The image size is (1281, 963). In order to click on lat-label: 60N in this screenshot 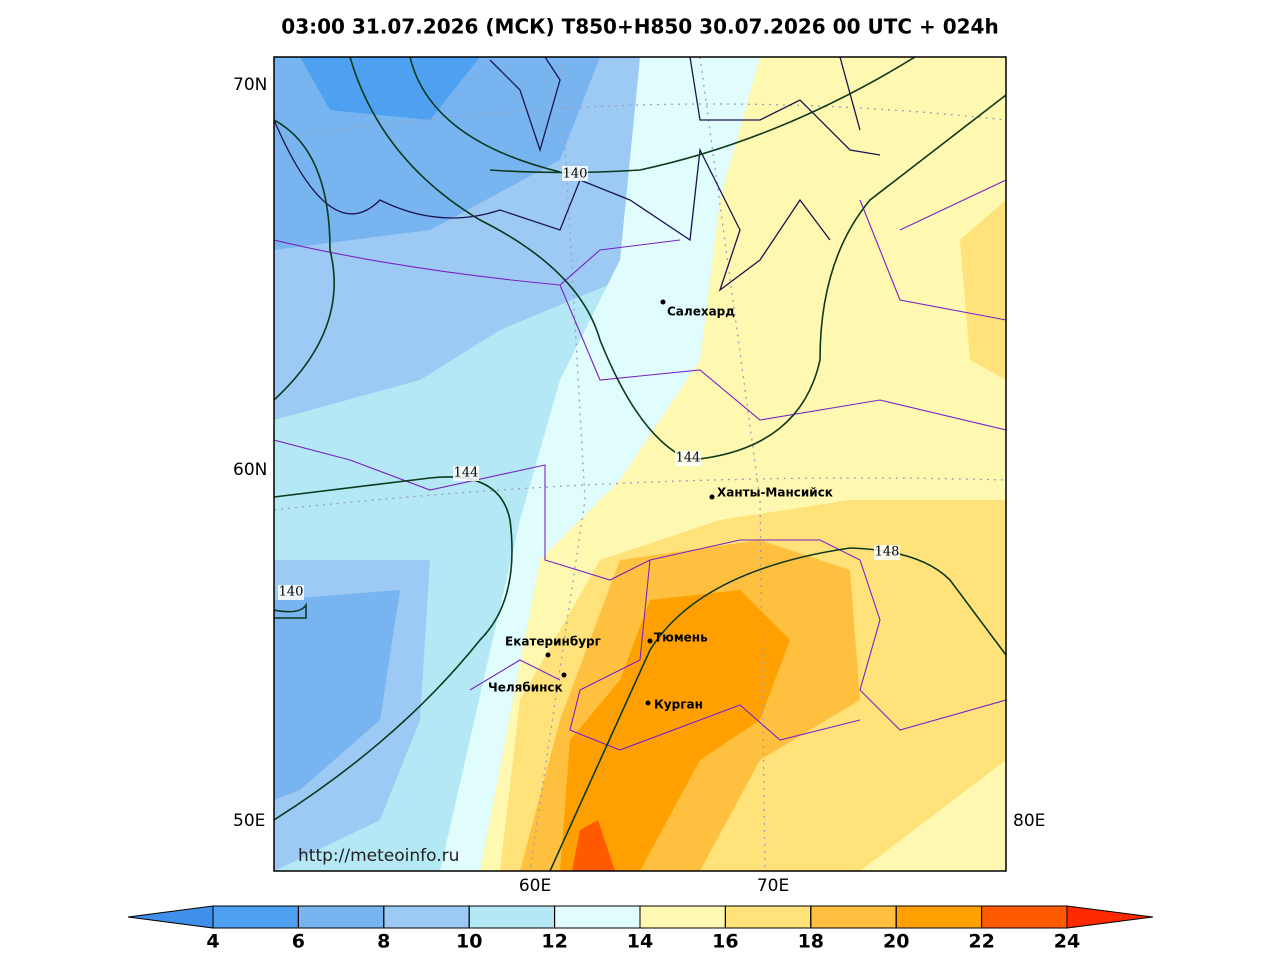, I will do `click(250, 470)`.